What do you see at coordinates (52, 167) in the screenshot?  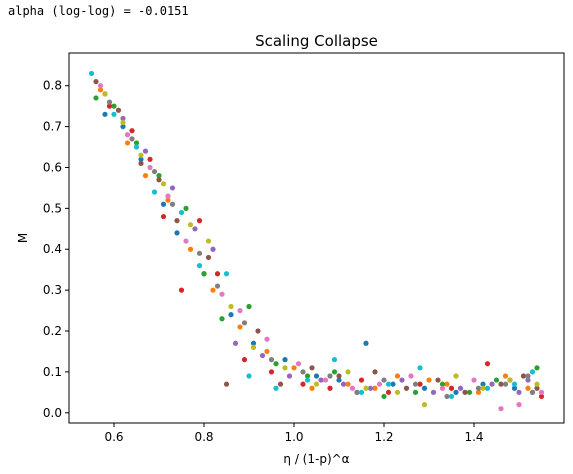 I see `y-tick-label: 0.6` at bounding box center [52, 167].